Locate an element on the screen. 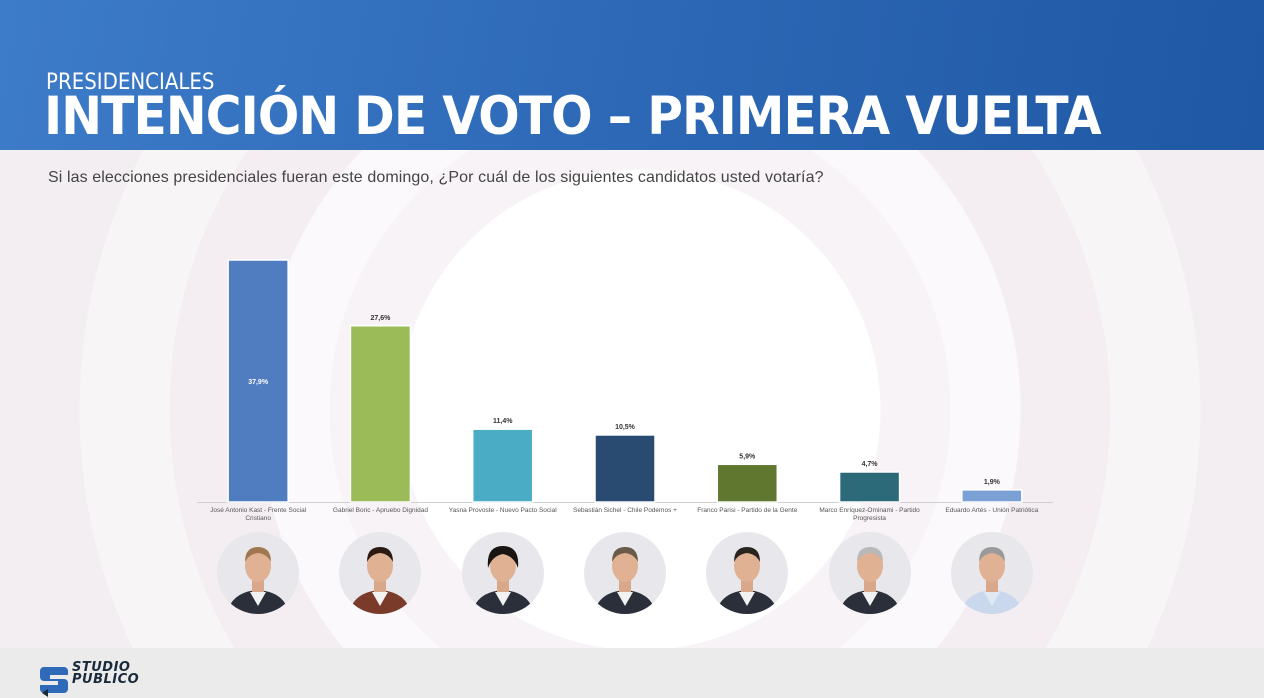  category-label-2: Yasna Provoste - Nuevo Pacto Social is located at coordinates (503, 510).